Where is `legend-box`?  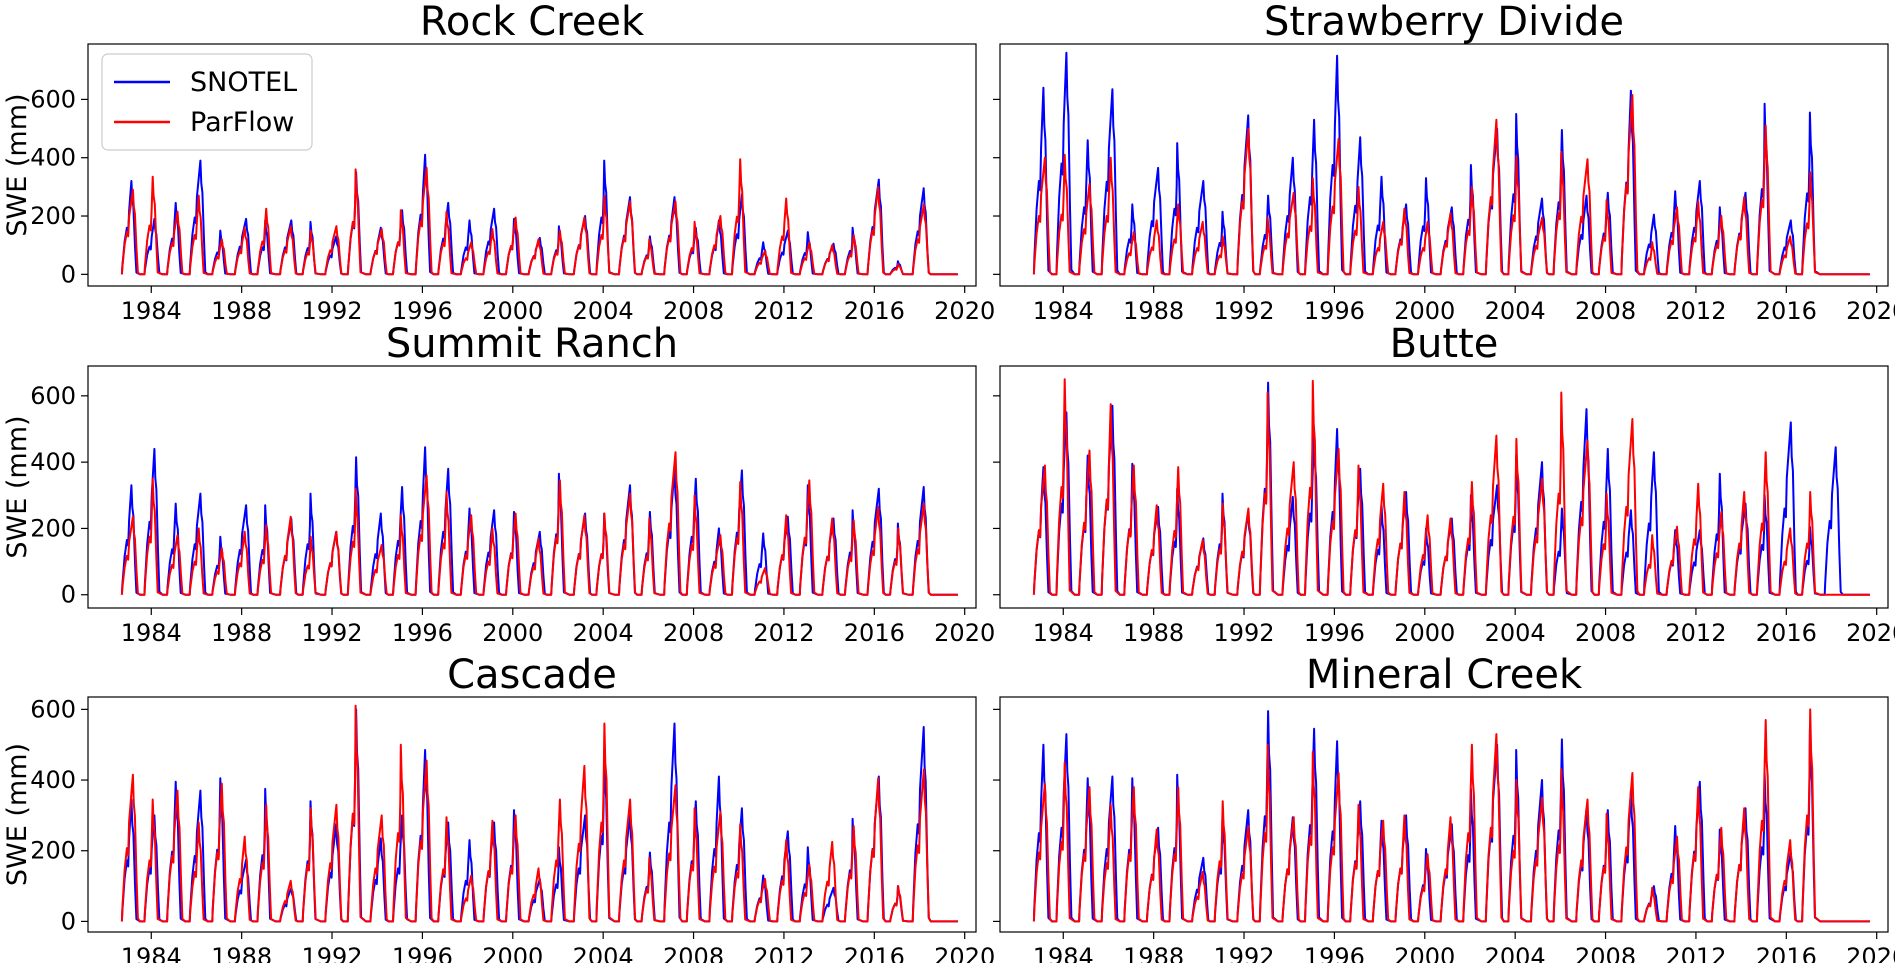 legend-box is located at coordinates (207, 102).